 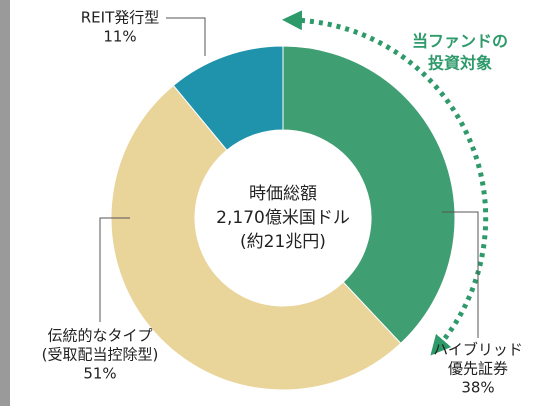 What do you see at coordinates (100, 355) in the screenshot?
I see `slice-label: (受取配当控除型)` at bounding box center [100, 355].